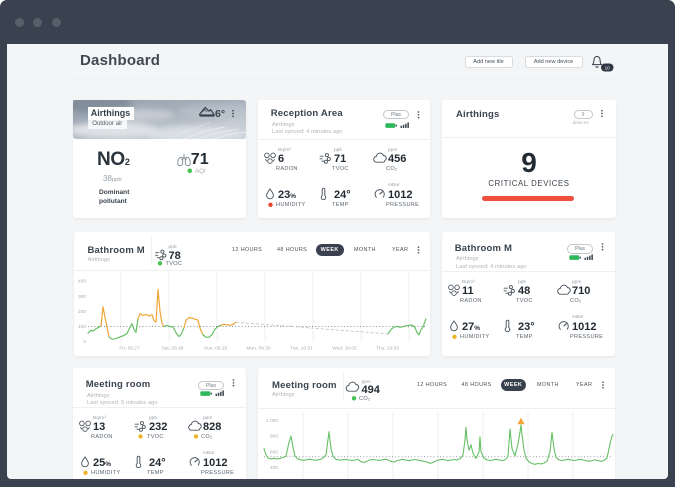  Describe the element at coordinates (84, 342) in the screenshot. I see `svg-text: 0` at that location.